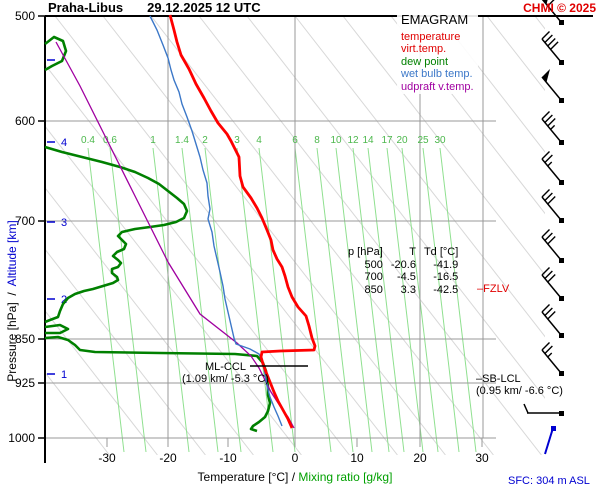 This screenshot has width=600, height=500. Describe the element at coordinates (496, 289) in the screenshot. I see `fzlv-label: FZLV` at that location.